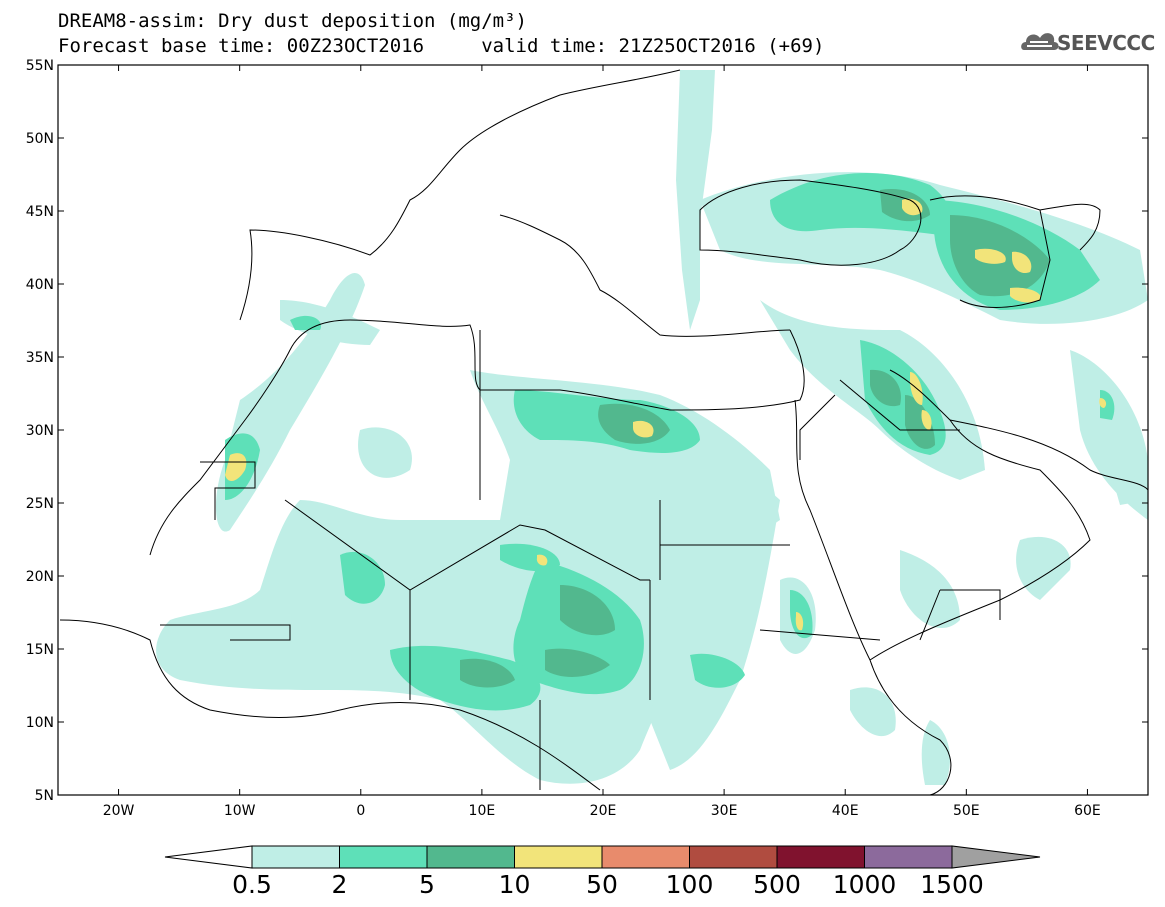 Image resolution: width=1165 pixels, height=907 pixels. What do you see at coordinates (1106, 43) in the screenshot?
I see `seevccc-logo: SEEVCCC` at bounding box center [1106, 43].